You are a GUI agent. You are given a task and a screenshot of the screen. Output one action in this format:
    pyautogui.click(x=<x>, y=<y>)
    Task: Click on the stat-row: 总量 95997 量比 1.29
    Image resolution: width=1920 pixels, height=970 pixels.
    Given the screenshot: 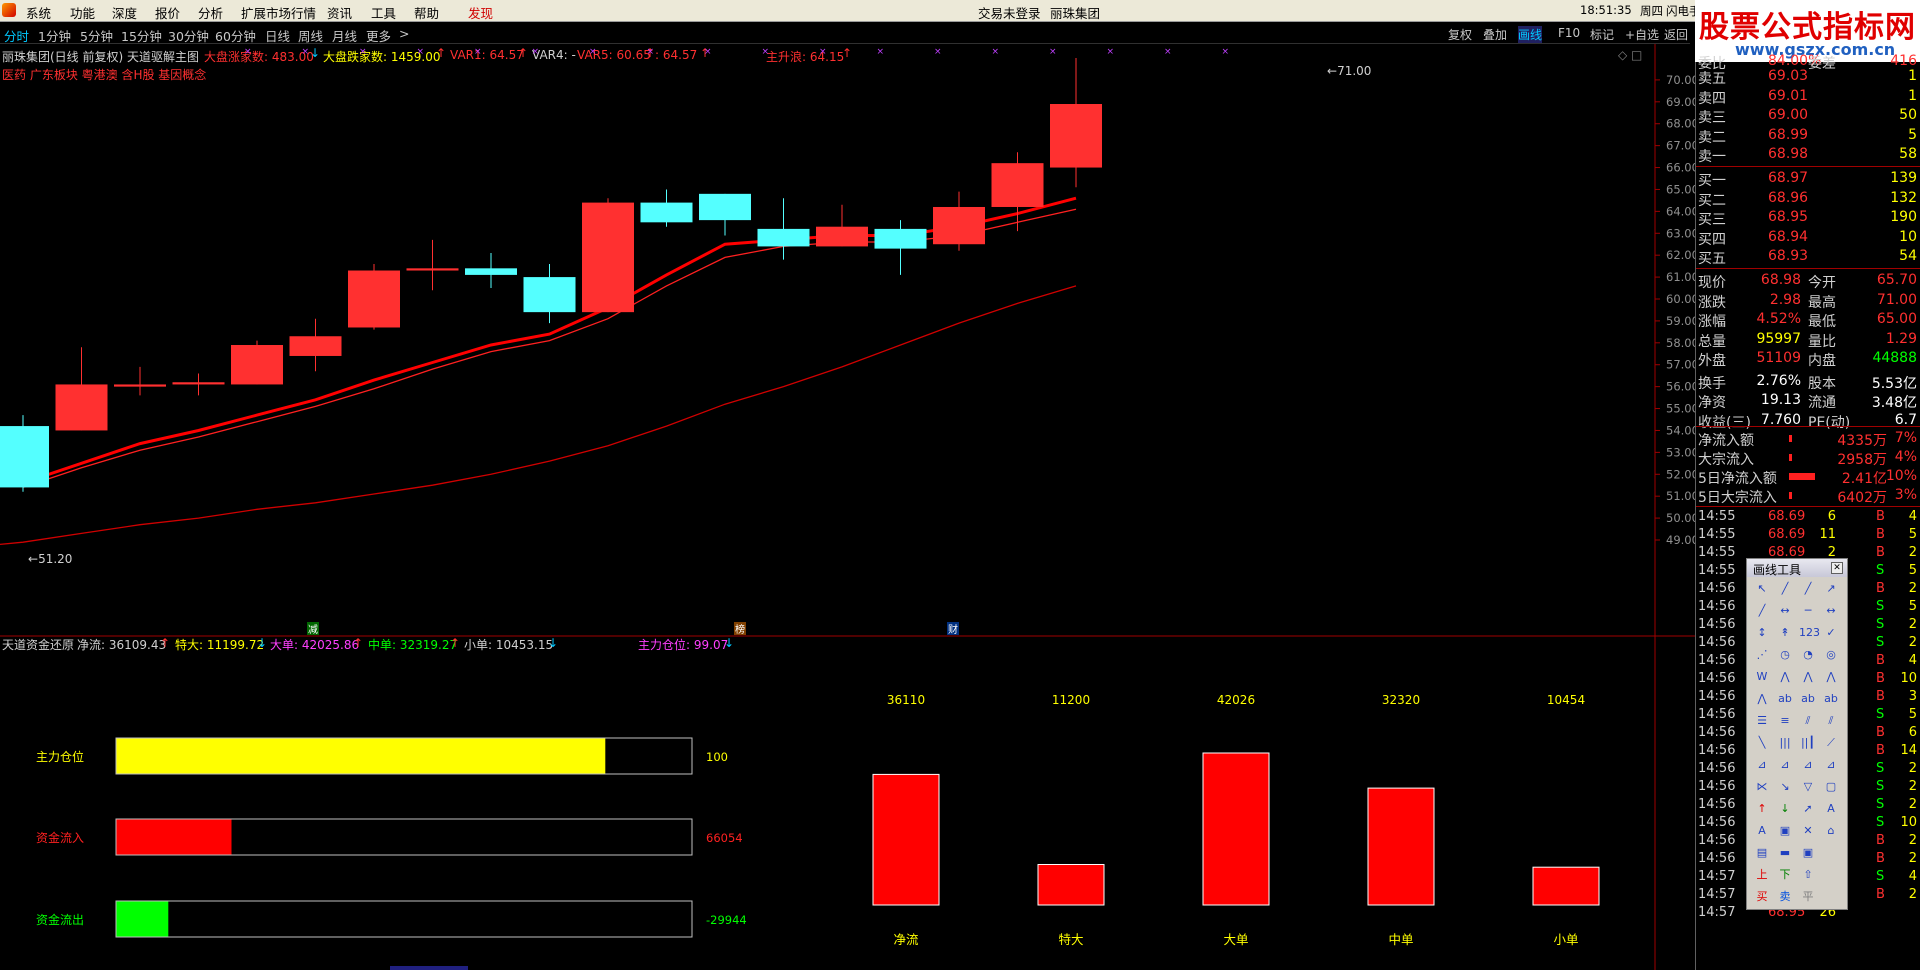 What is the action you would take?
    pyautogui.click(x=1808, y=340)
    